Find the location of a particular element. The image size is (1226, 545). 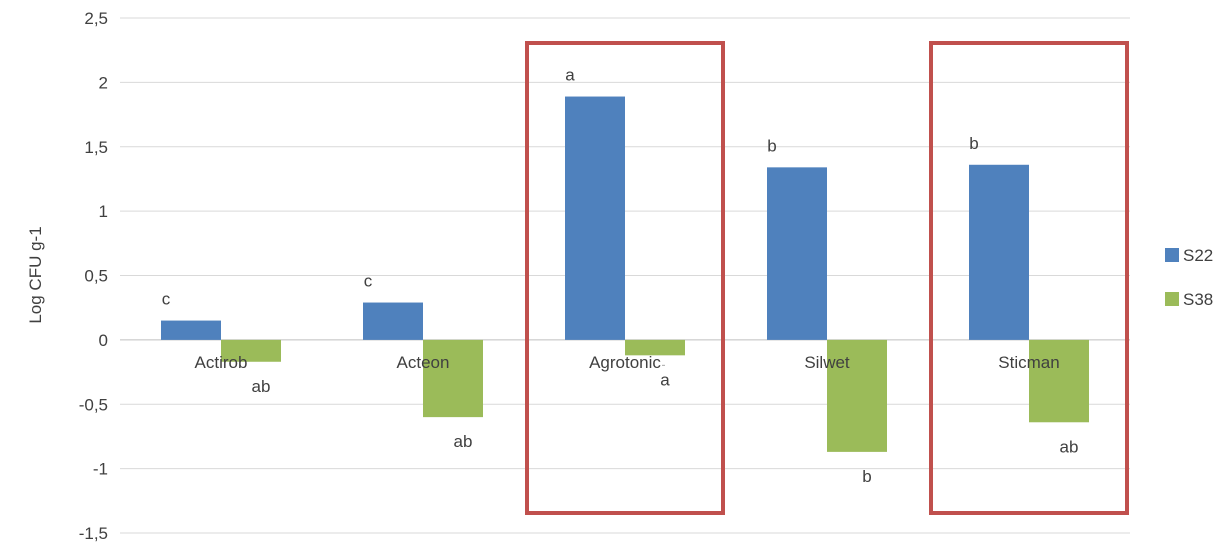

highlight-box-sticman is located at coordinates (1029, 278).